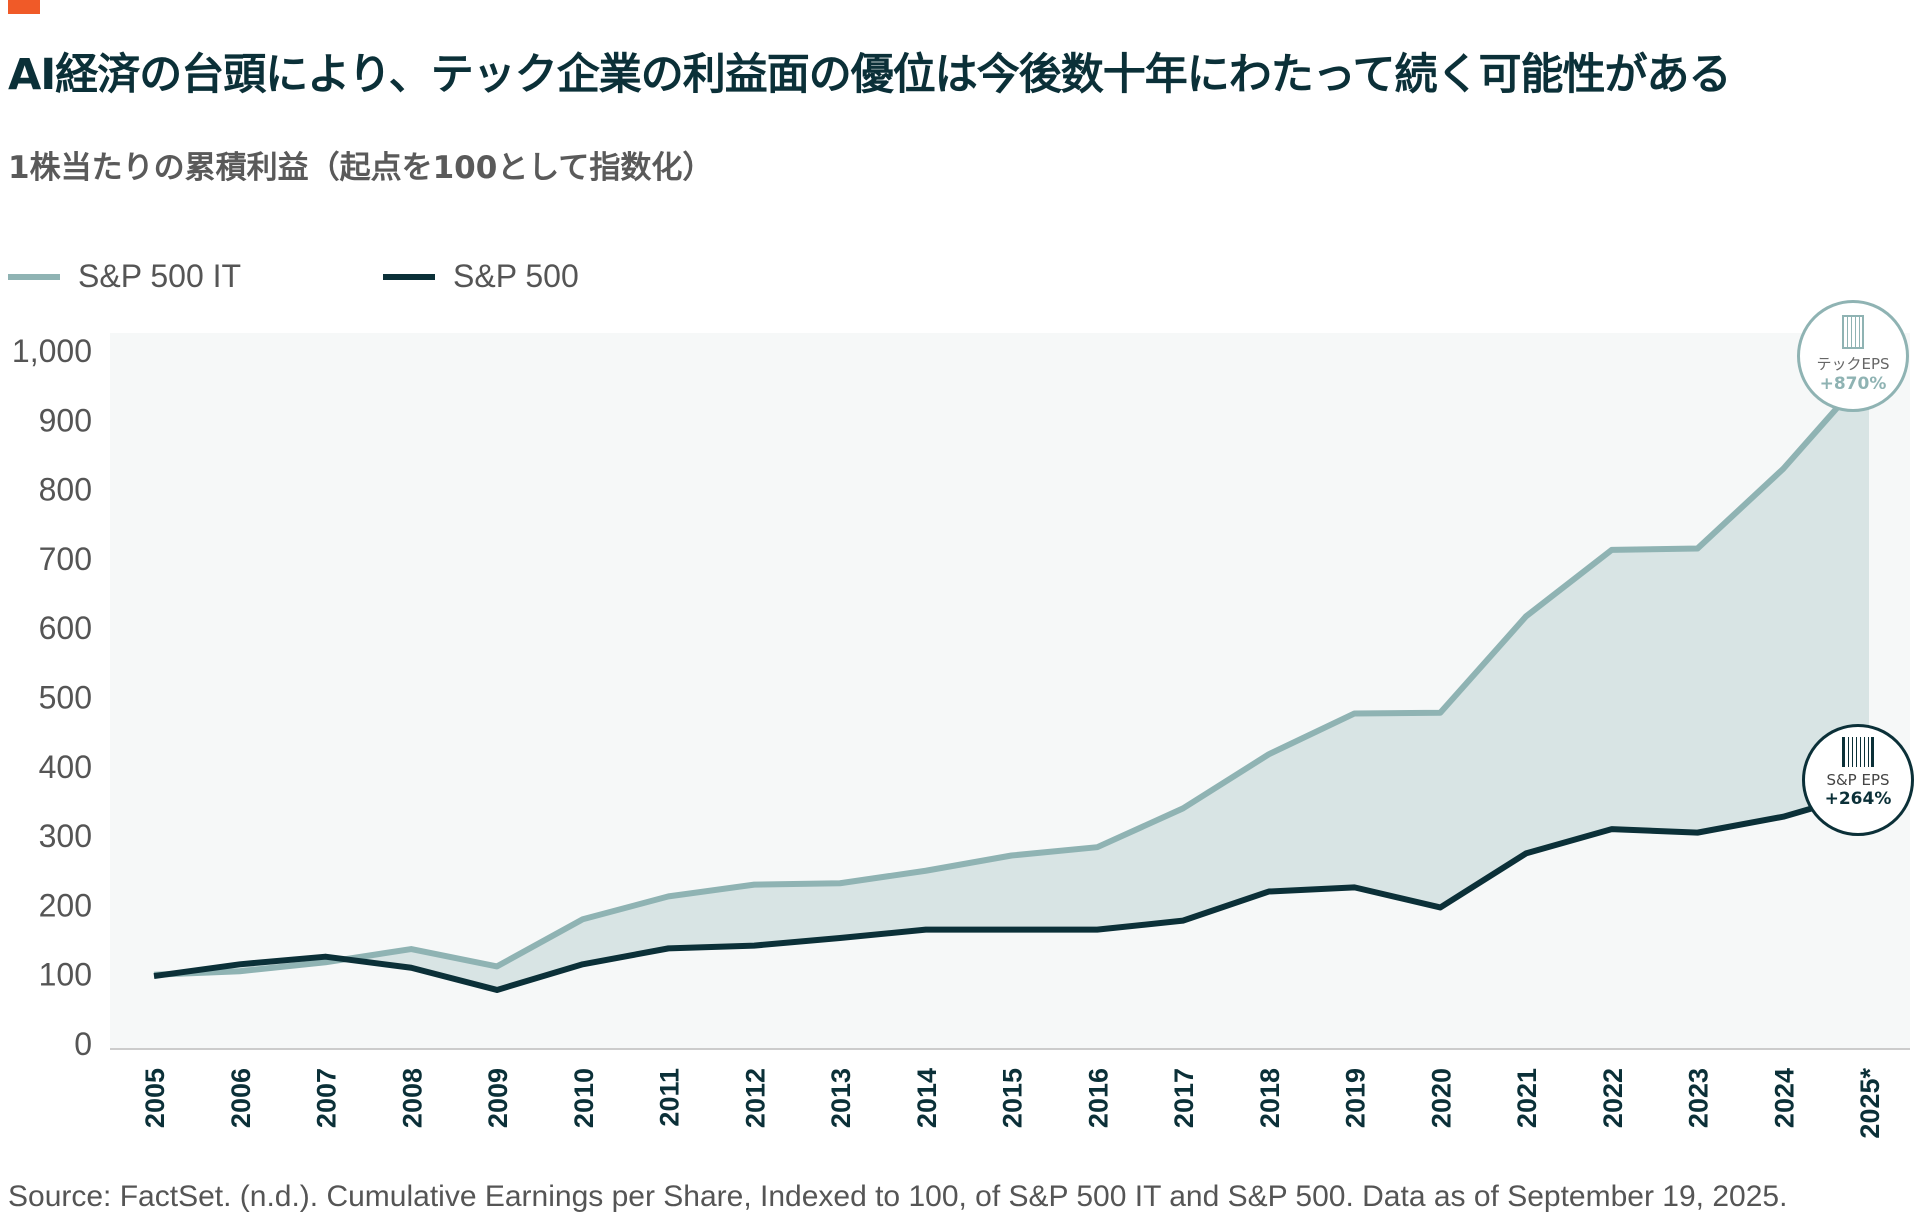 Image resolution: width=1920 pixels, height=1219 pixels. Describe the element at coordinates (155, 1098) in the screenshot. I see `x-tick-label: 2005` at that location.